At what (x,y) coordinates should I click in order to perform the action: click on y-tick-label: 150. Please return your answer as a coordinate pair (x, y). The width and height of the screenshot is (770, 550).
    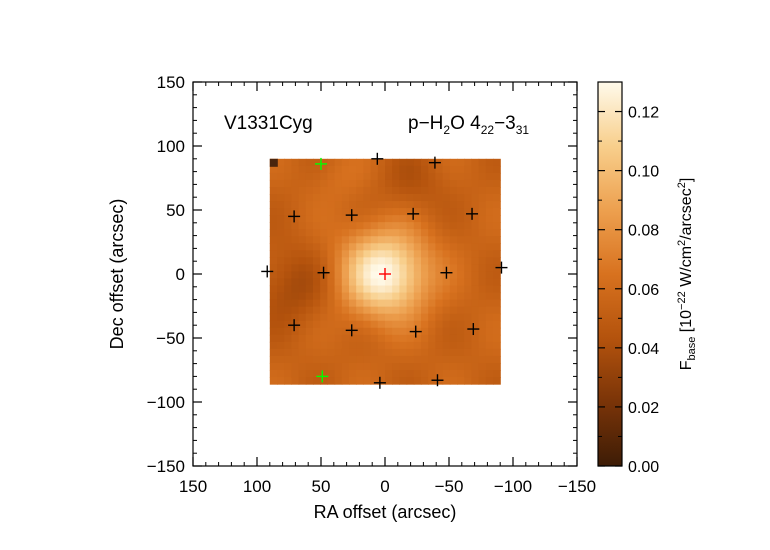
    Looking at the image, I should click on (171, 82).